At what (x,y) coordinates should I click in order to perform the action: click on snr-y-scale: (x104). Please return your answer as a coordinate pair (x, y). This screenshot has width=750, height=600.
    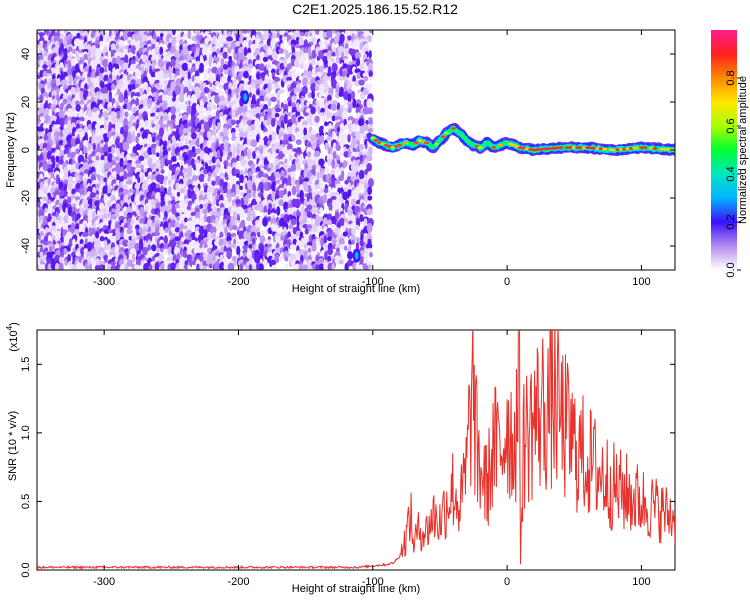
    Looking at the image, I should click on (12, 337).